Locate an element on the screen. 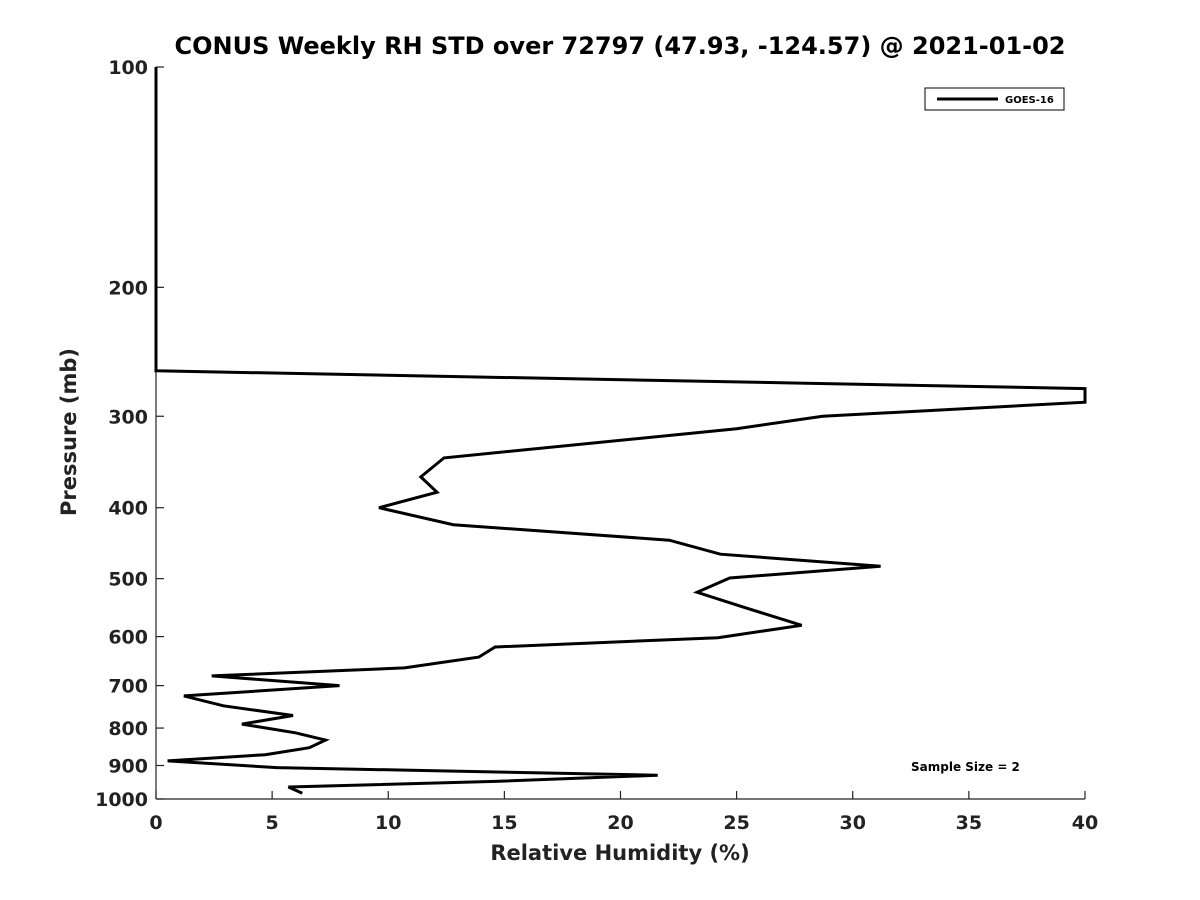  y-tick-label: 300 is located at coordinates (128, 417).